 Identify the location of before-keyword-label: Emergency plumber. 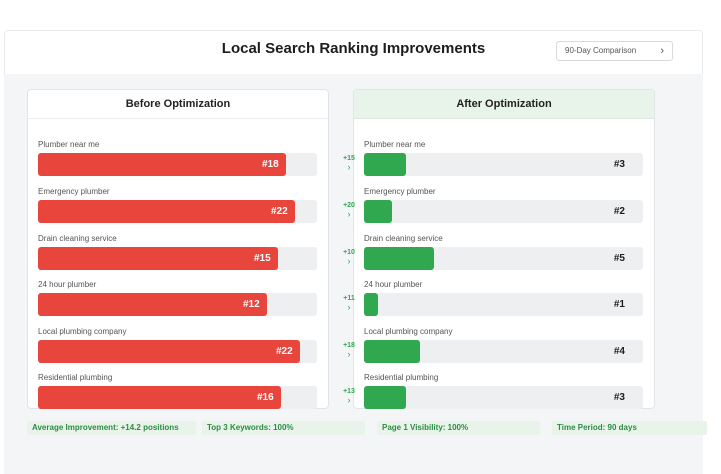
(74, 191).